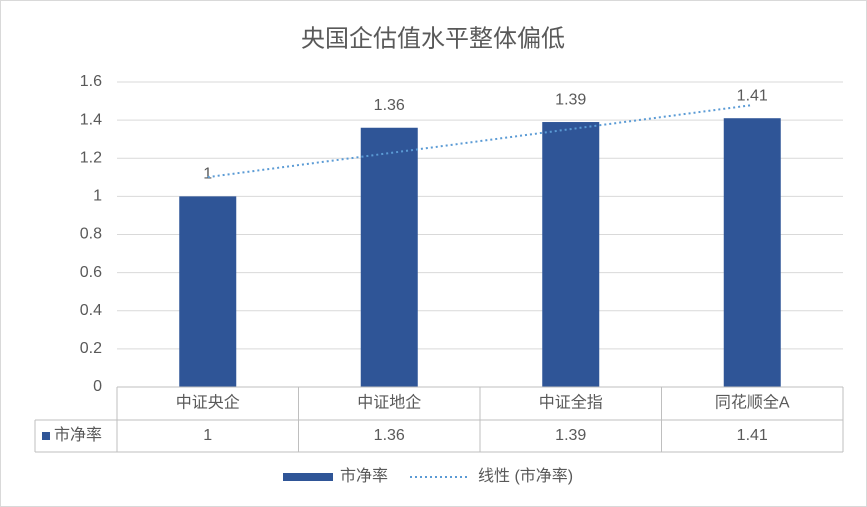  I want to click on table-legend-key, so click(46, 436).